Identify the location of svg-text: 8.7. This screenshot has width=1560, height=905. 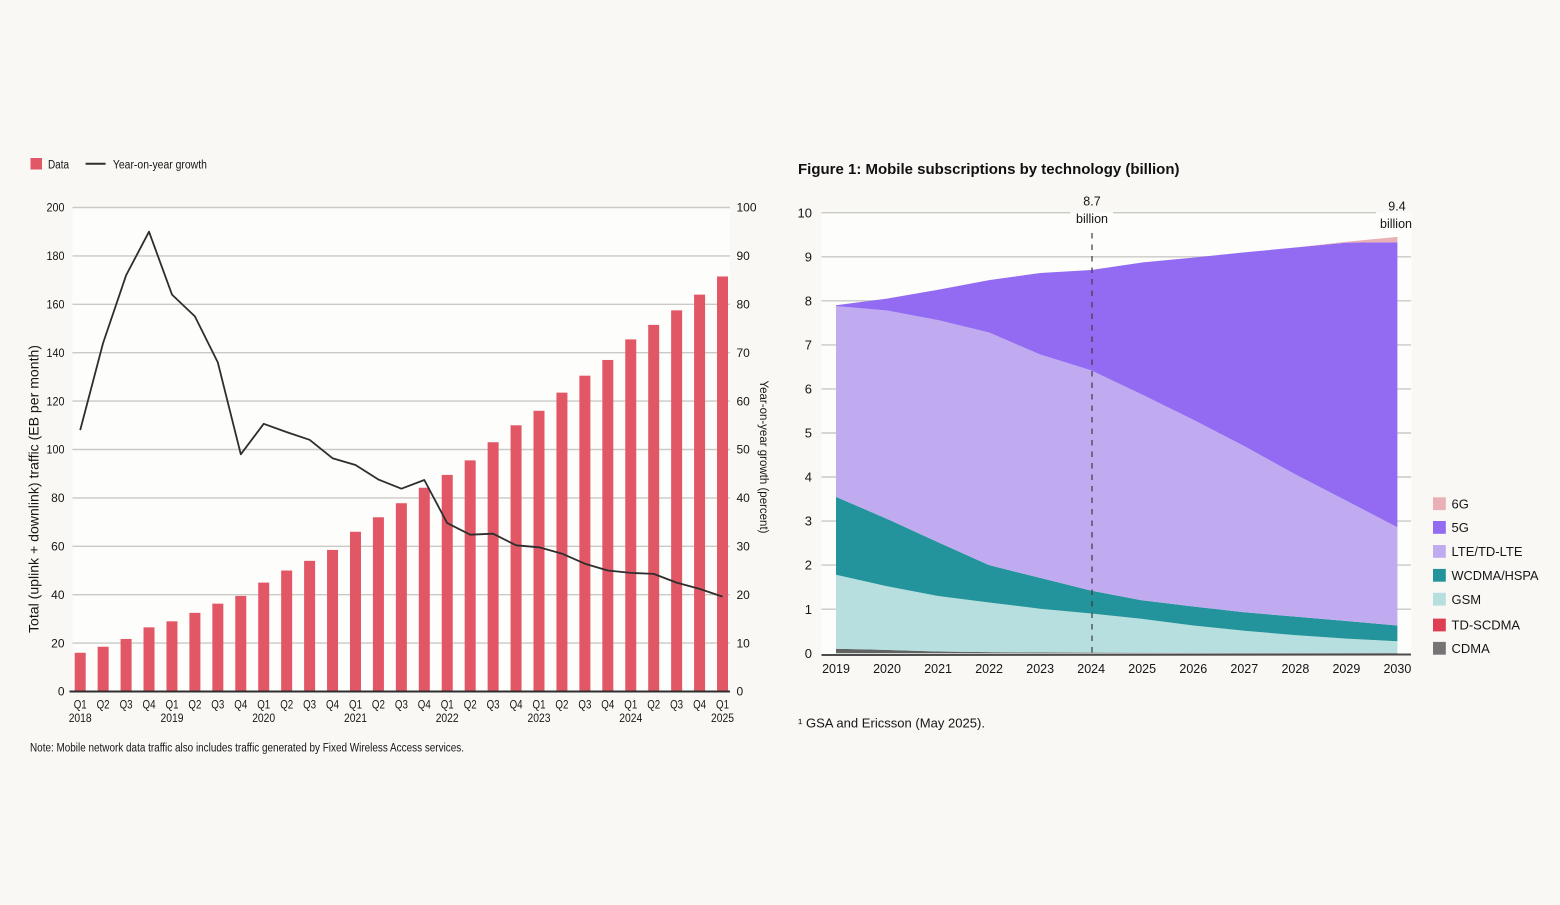
(1091, 202).